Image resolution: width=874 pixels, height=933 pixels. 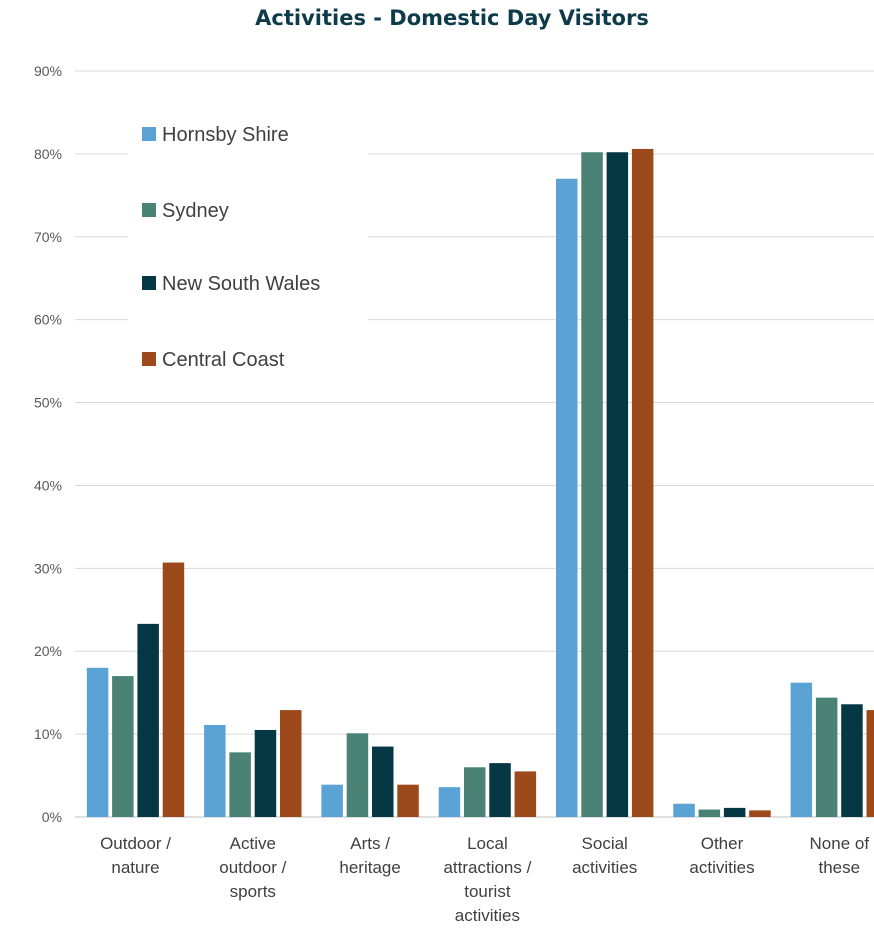 What do you see at coordinates (605, 843) in the screenshot?
I see `x-tick-label: Social` at bounding box center [605, 843].